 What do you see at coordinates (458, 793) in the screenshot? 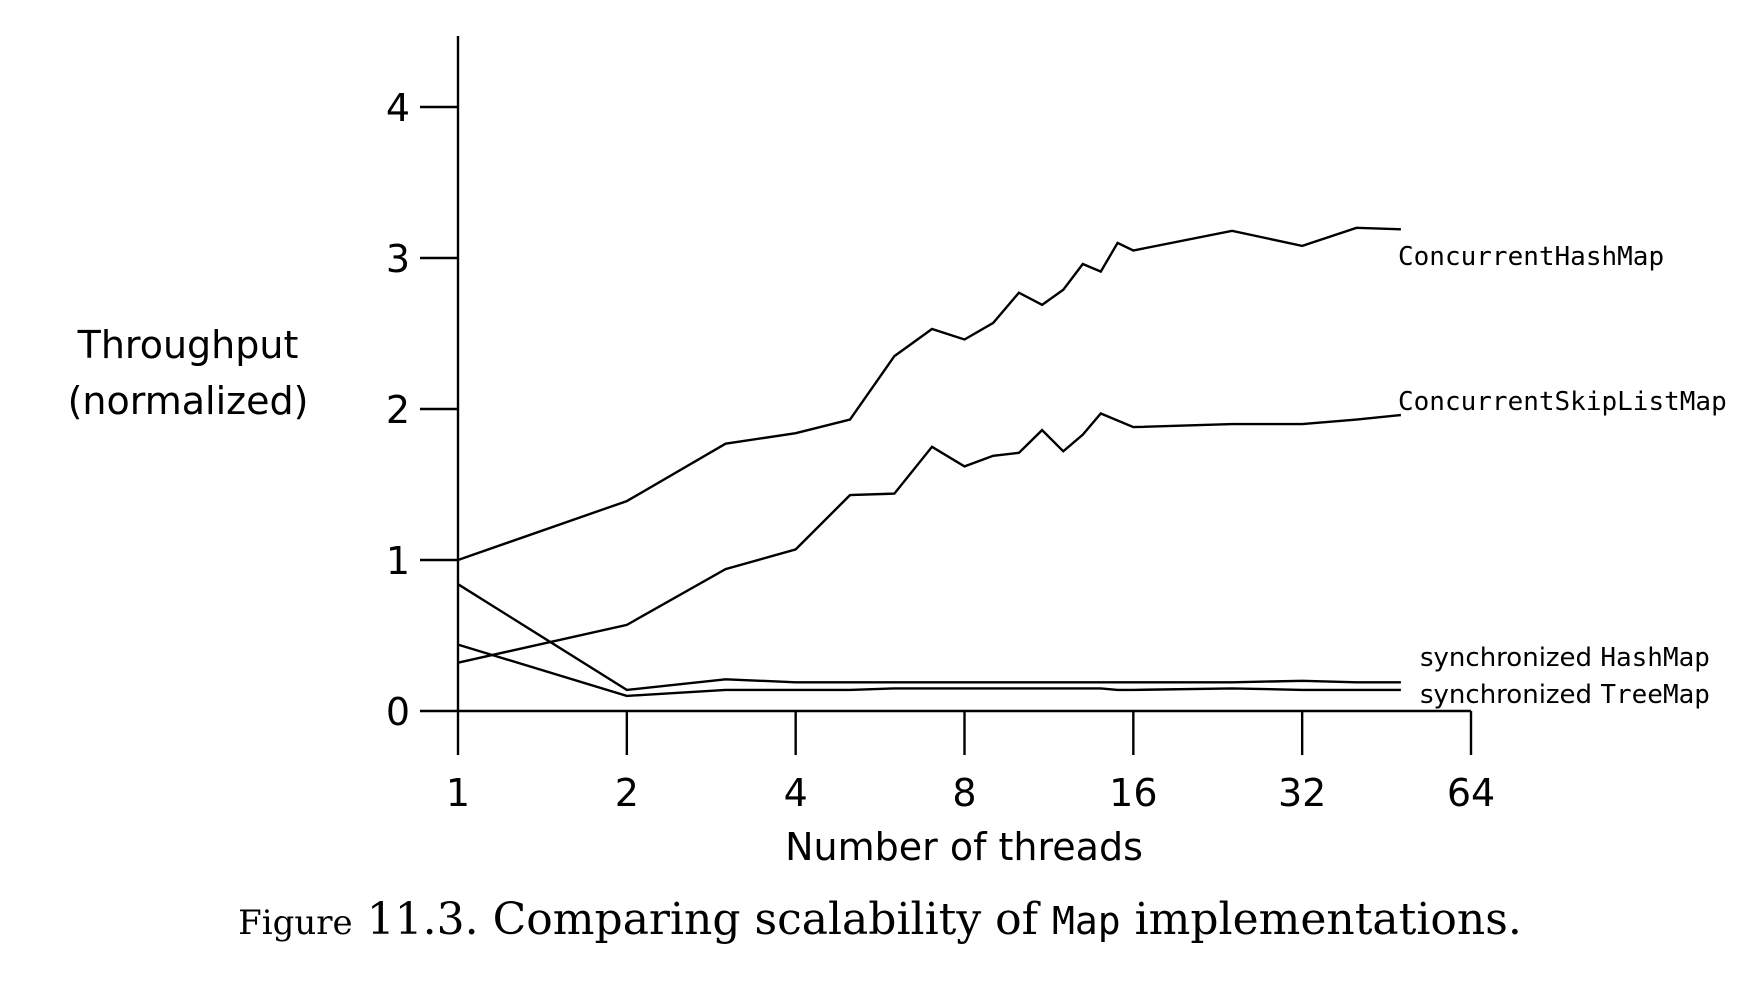
I see `x-tick-label: 1` at bounding box center [458, 793].